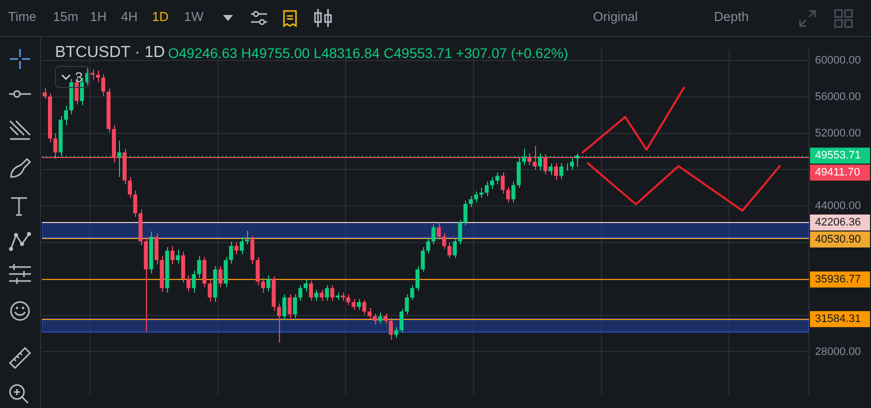 The width and height of the screenshot is (871, 408). What do you see at coordinates (838, 60) in the screenshot?
I see `y-tick-label: 60000.00` at bounding box center [838, 60].